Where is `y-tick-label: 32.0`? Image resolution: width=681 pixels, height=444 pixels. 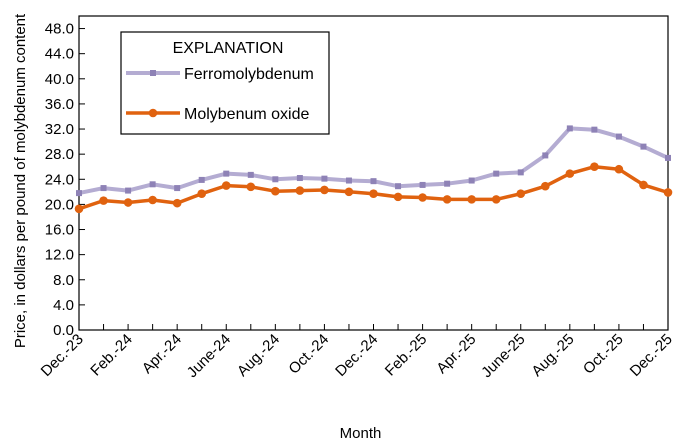
y-tick-label: 32.0 is located at coordinates (59, 129).